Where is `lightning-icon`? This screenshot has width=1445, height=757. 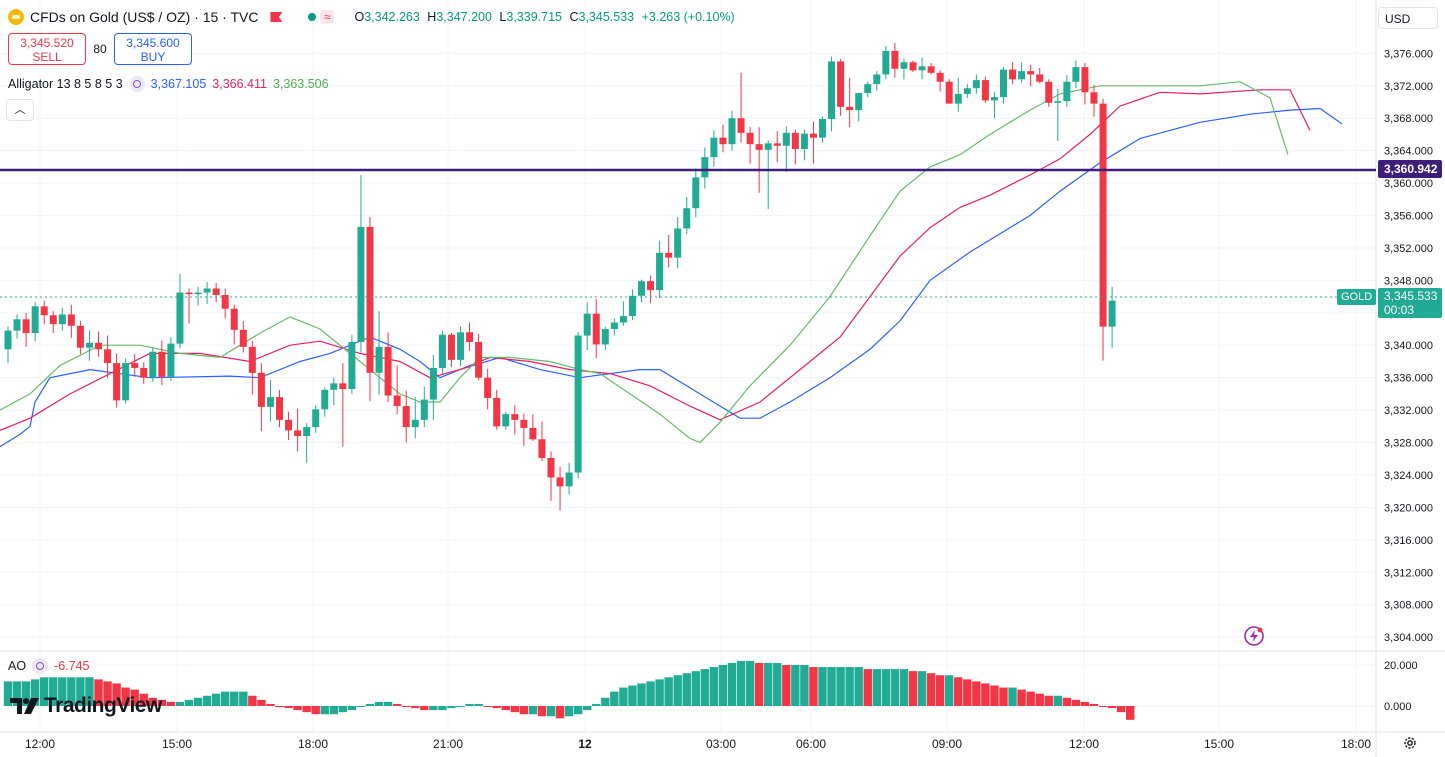 lightning-icon is located at coordinates (1254, 636).